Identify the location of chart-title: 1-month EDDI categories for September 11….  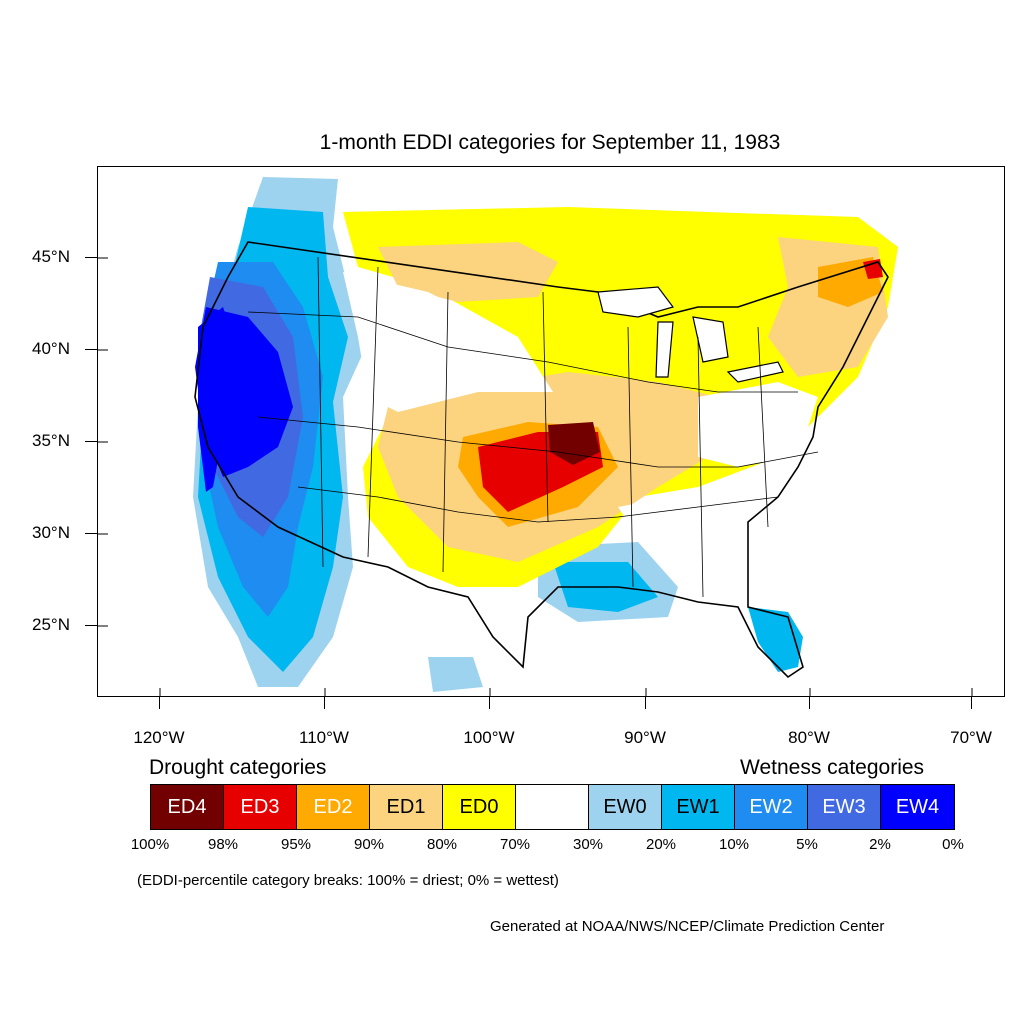
(550, 142).